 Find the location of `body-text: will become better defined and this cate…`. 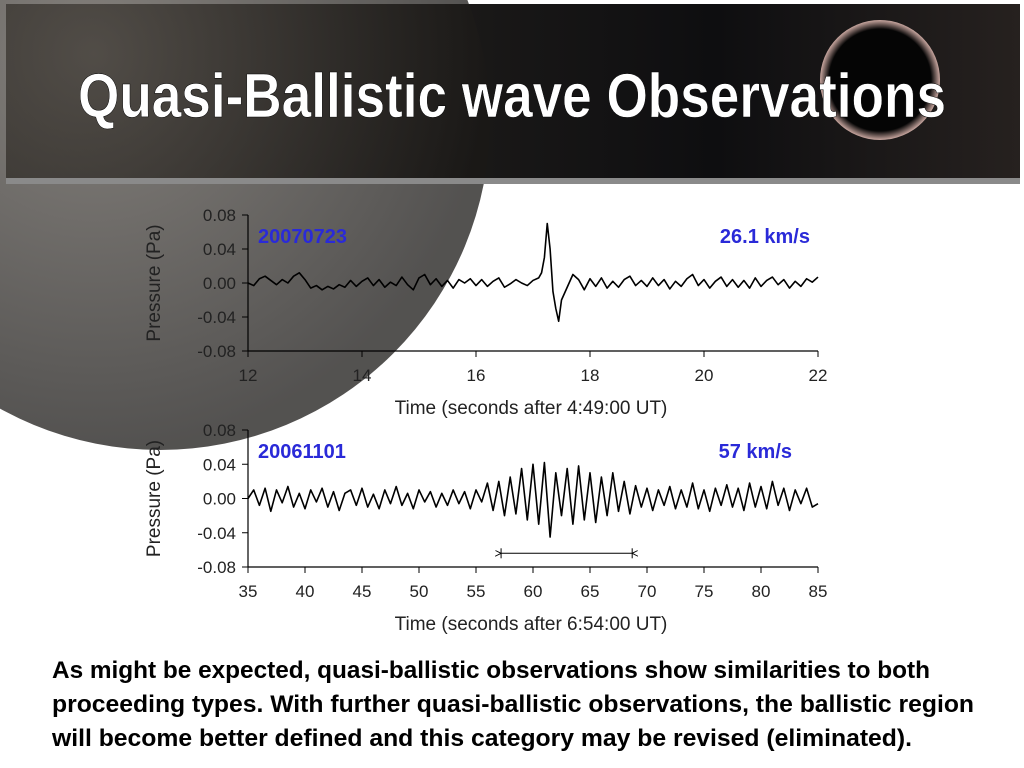

body-text: will become better defined and this cate… is located at coordinates (481, 738).